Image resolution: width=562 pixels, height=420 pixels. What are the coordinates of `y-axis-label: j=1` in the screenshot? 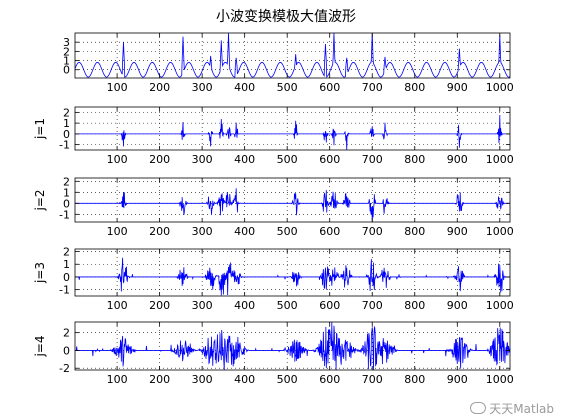 It's located at (40, 129).